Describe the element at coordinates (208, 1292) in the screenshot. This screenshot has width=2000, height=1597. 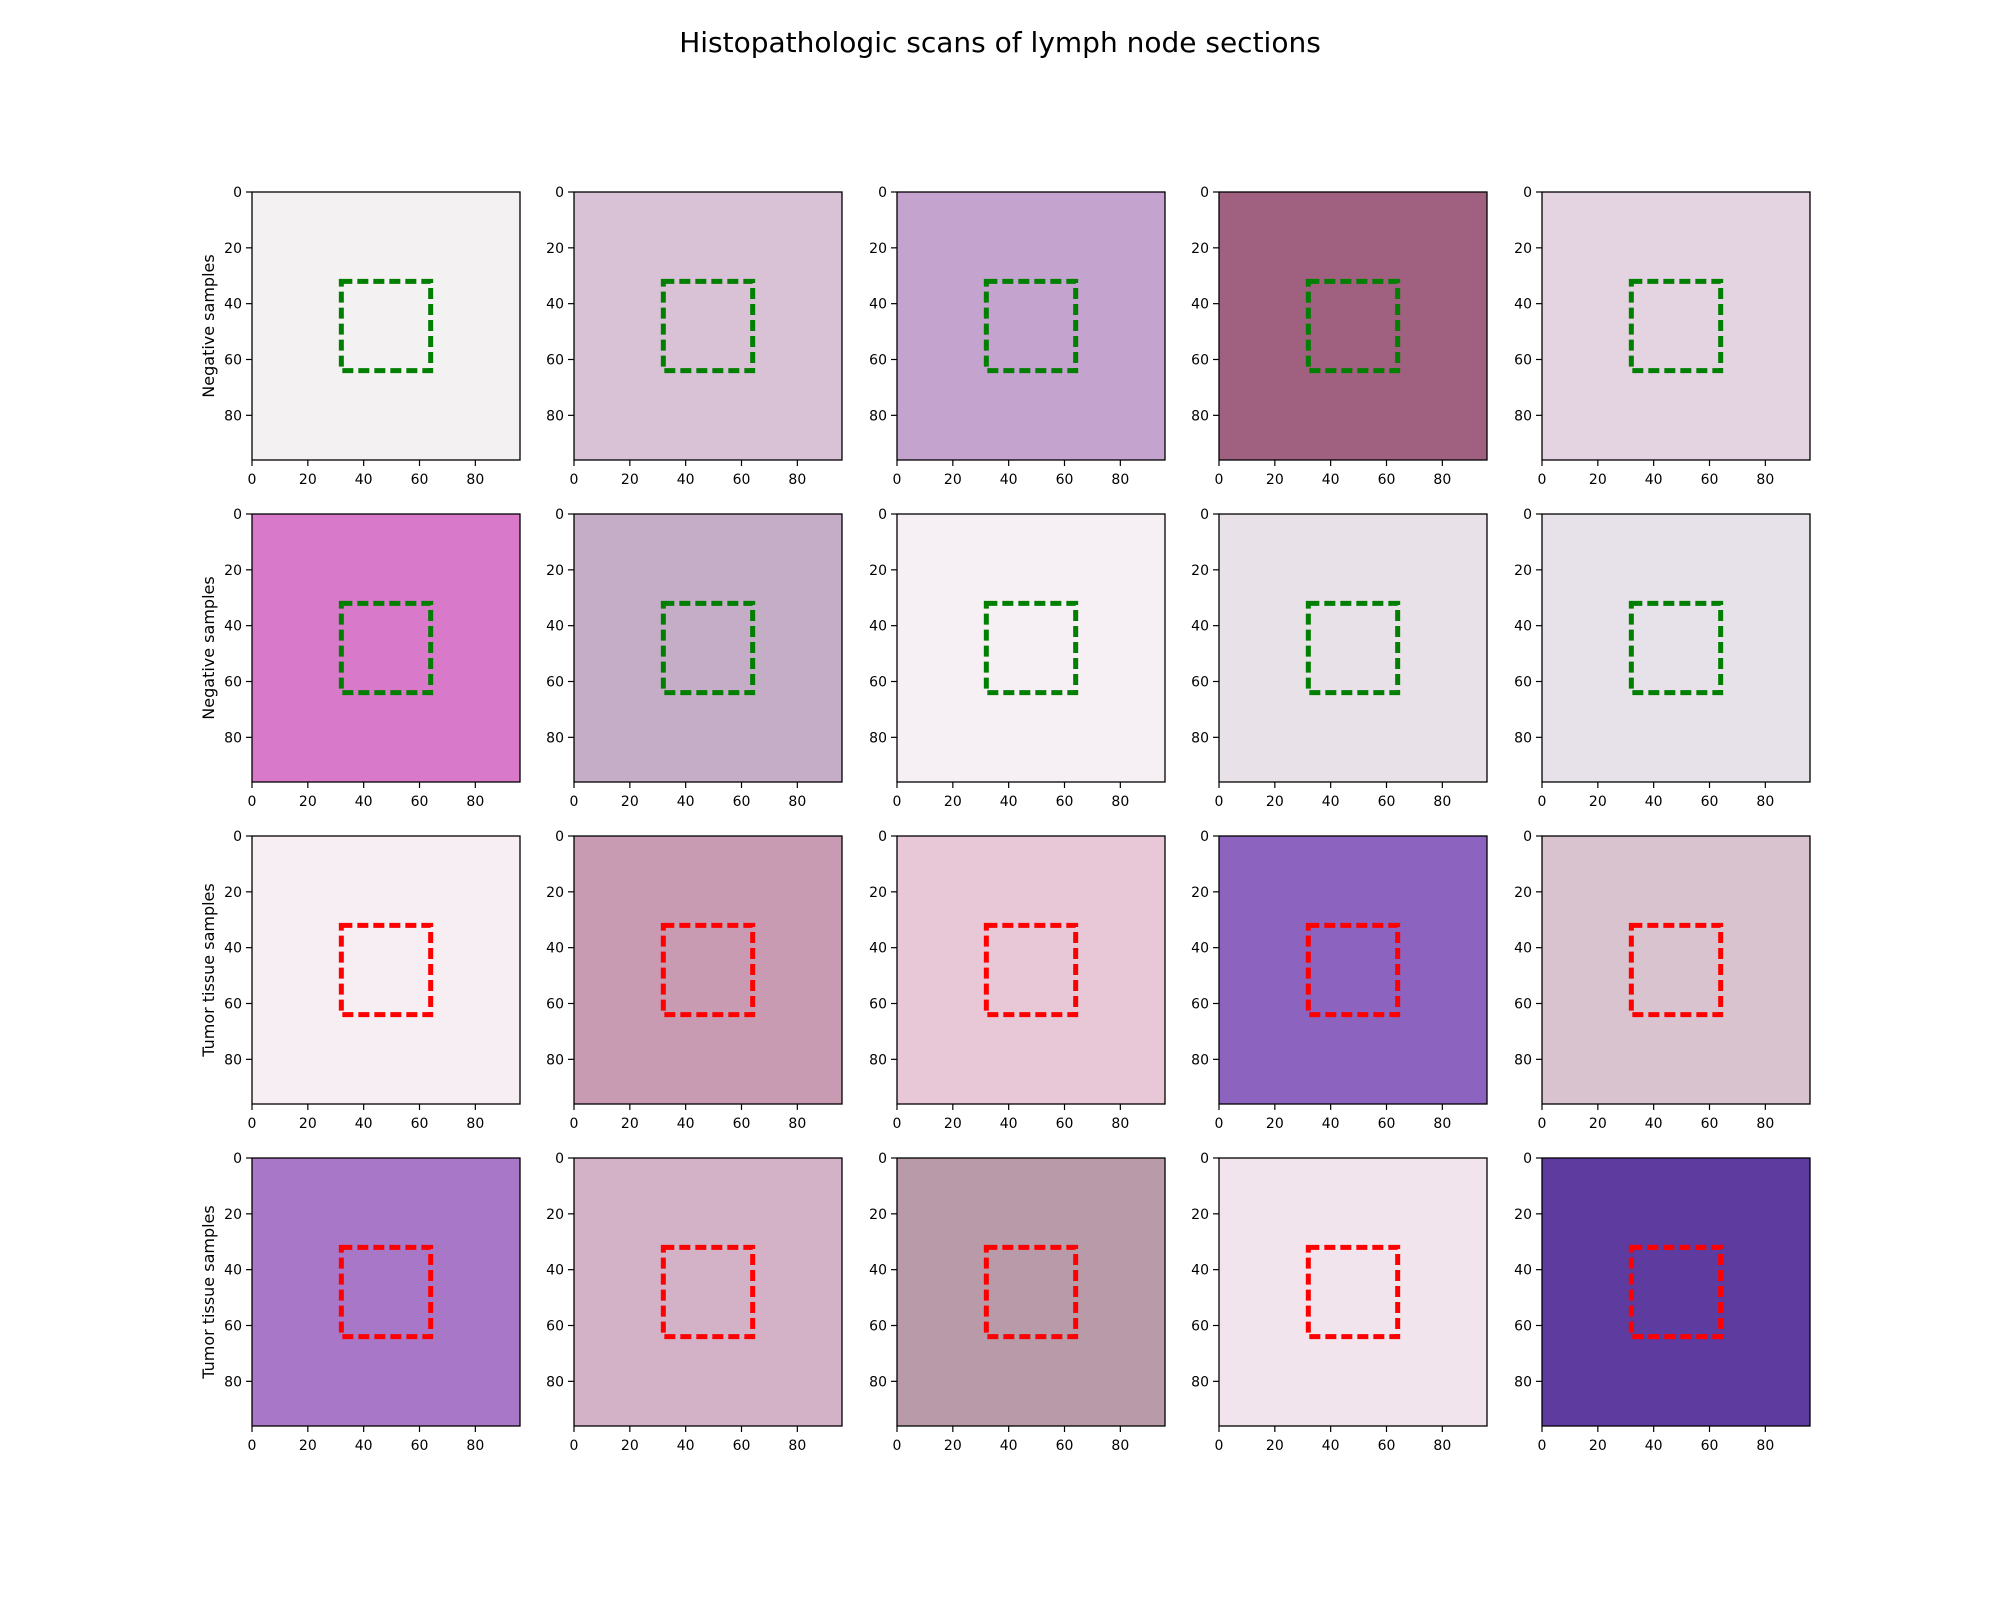
I see `row-label: Tumor tissue samples` at that location.